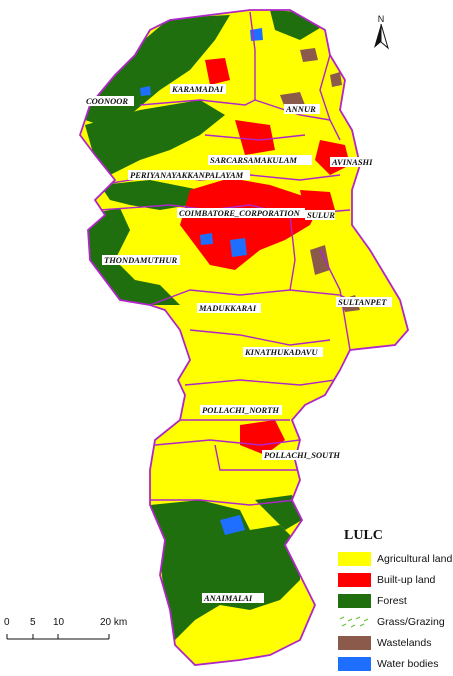 The image size is (453, 676). I want to click on swatch-wastelands, so click(354, 642).